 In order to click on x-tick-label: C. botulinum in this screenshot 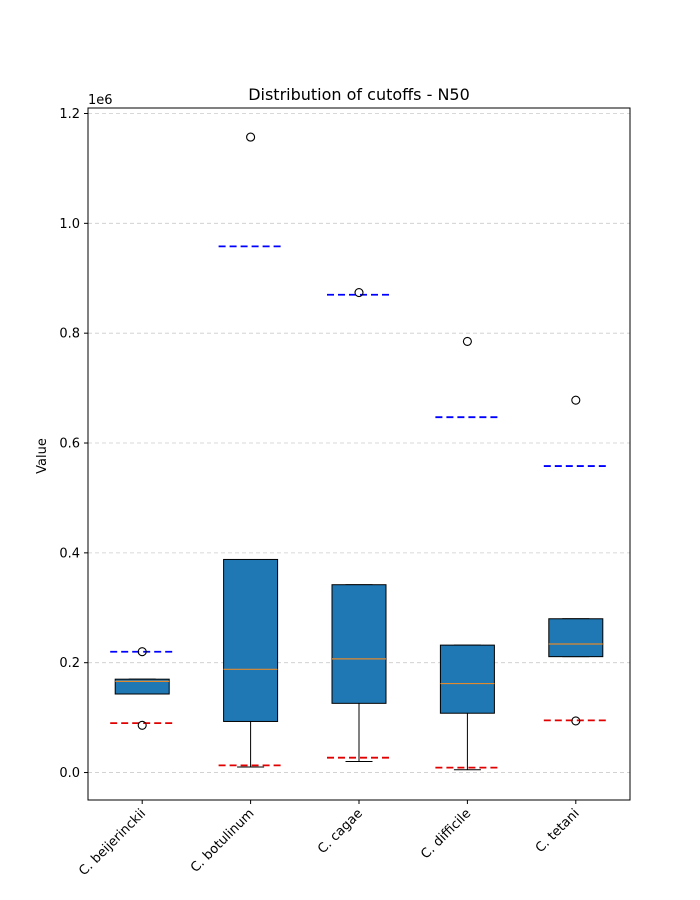, I will do `click(222, 840)`.